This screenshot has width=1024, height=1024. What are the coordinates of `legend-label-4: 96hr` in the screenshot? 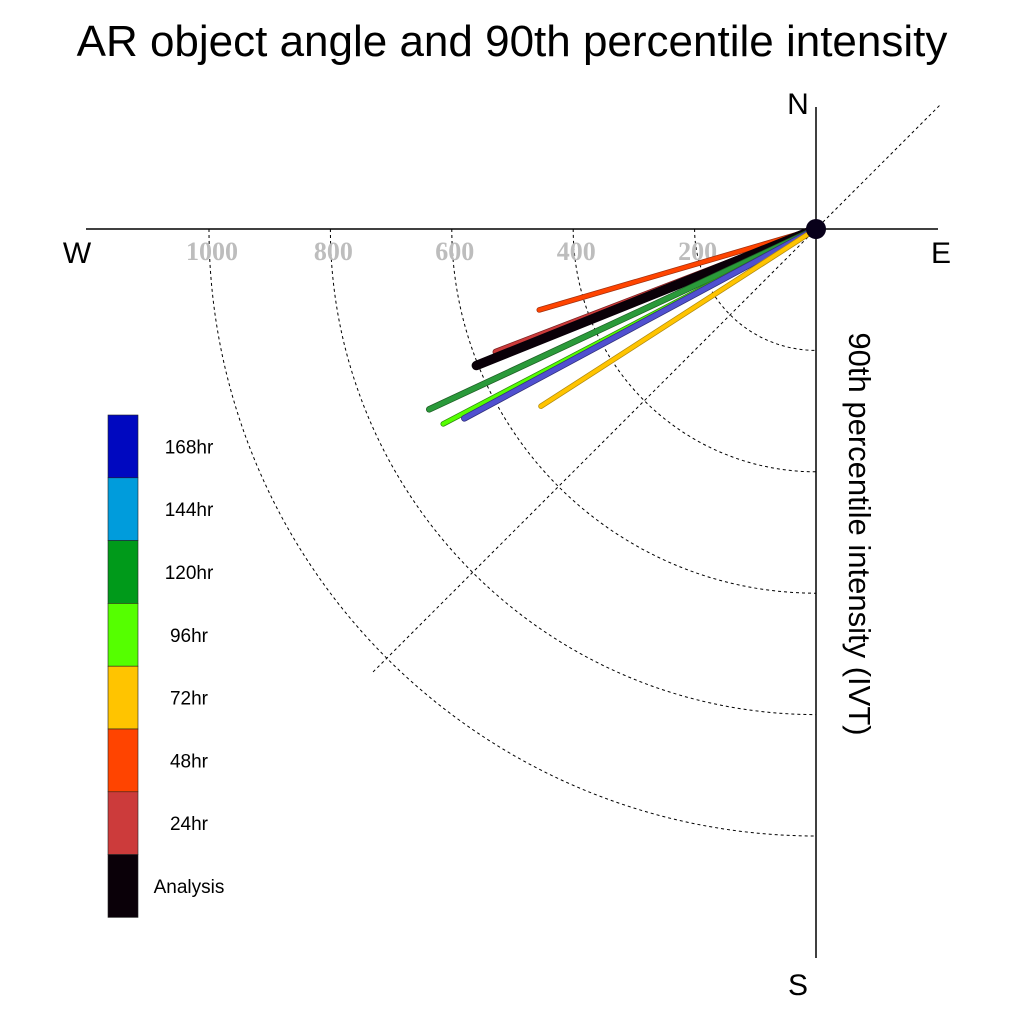 It's located at (189, 636).